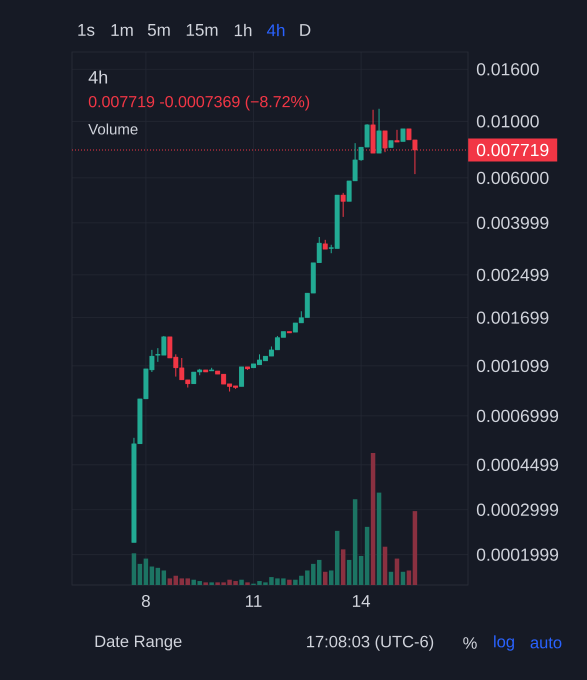 The width and height of the screenshot is (587, 680). Describe the element at coordinates (507, 69) in the screenshot. I see `y-tick-label: 0.01600` at that location.